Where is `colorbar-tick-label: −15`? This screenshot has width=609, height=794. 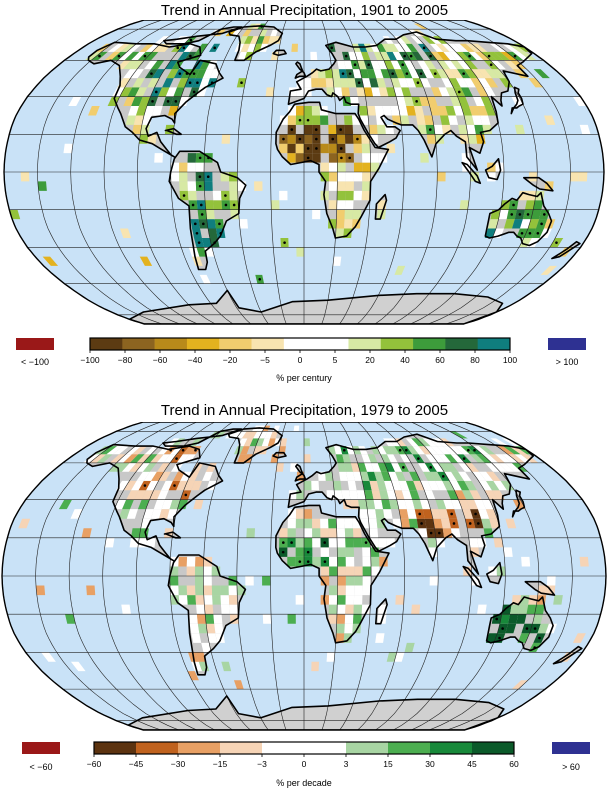
colorbar-tick-label: −15 is located at coordinates (220, 764).